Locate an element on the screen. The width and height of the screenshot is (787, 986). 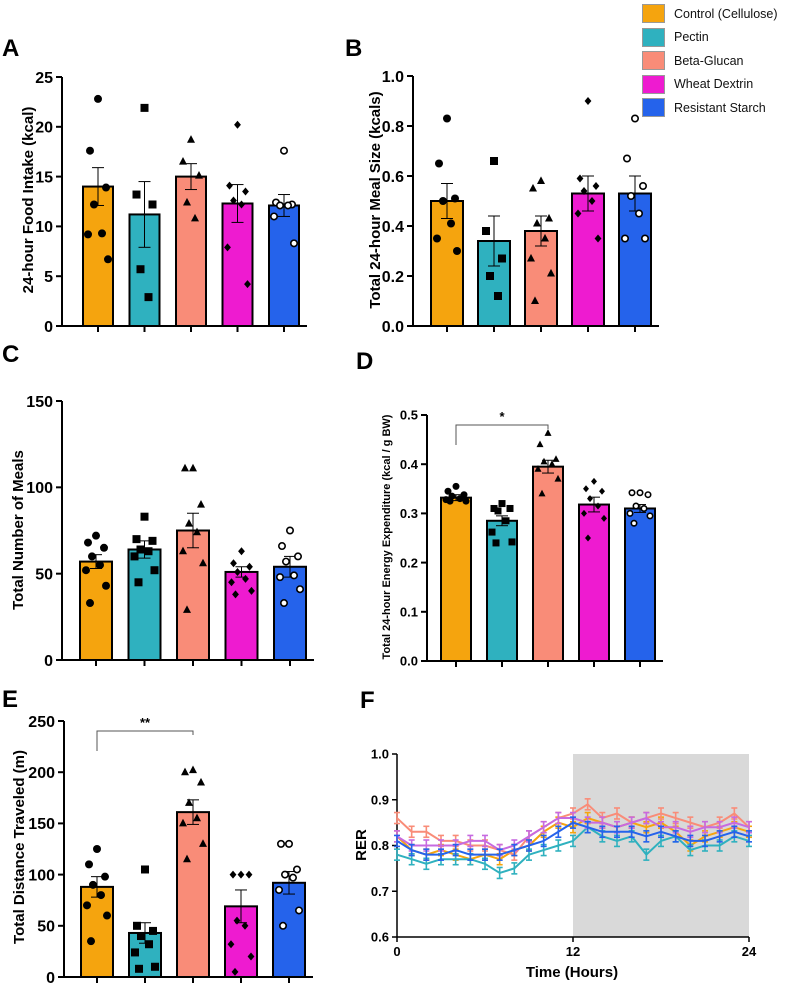
panel-f-xtick-label: 12 is located at coordinates (573, 951).